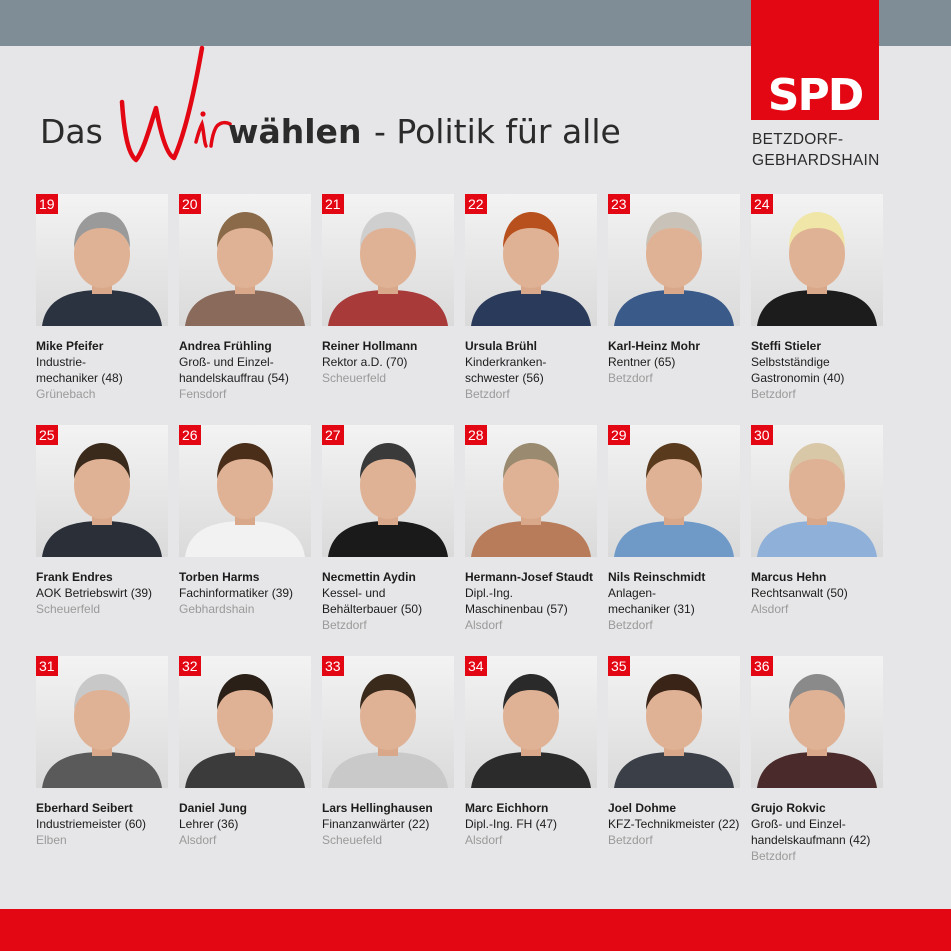 This screenshot has height=951, width=951. Describe the element at coordinates (674, 824) in the screenshot. I see `candidate-job-line: KFZ-Technikmeister (22)` at that location.